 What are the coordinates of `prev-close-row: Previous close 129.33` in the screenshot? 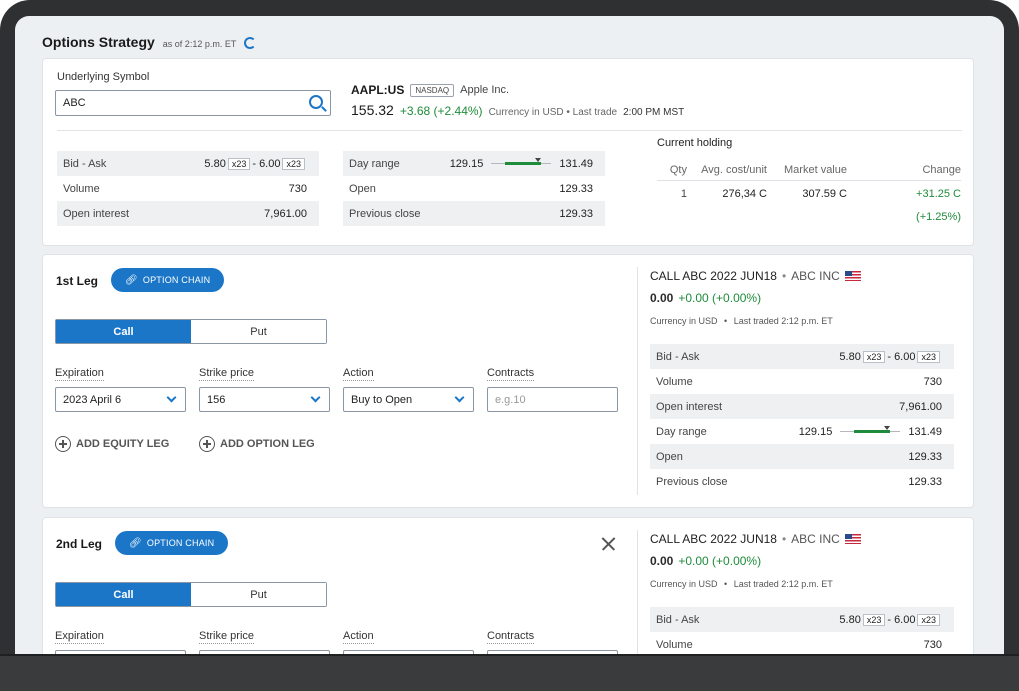 It's located at (474, 213).